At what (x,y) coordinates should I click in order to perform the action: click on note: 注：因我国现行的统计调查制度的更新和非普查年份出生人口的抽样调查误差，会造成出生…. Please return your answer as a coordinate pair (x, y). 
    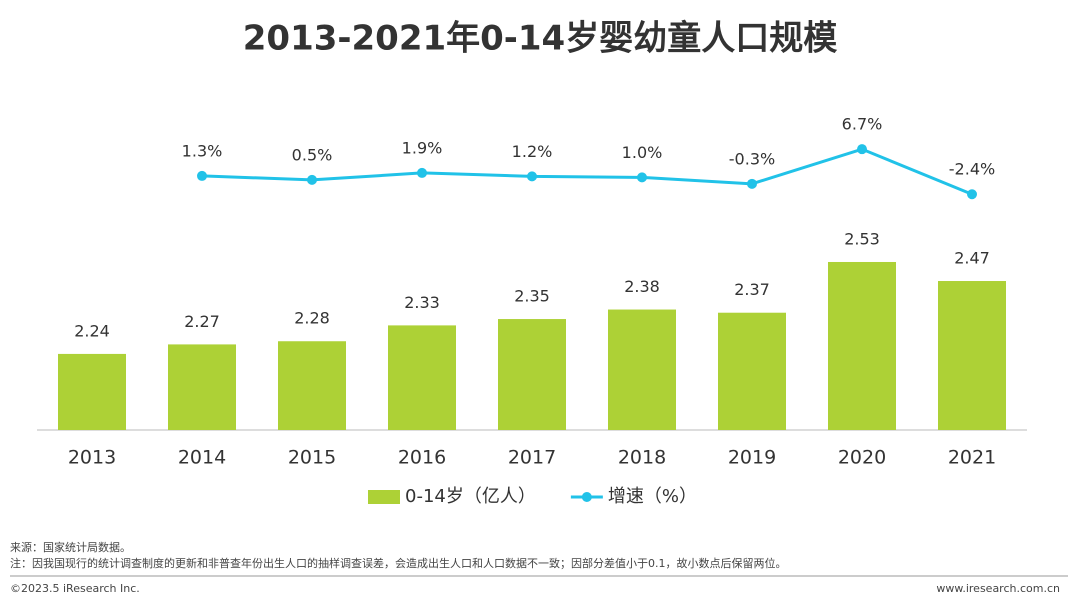
    Looking at the image, I should click on (398, 563).